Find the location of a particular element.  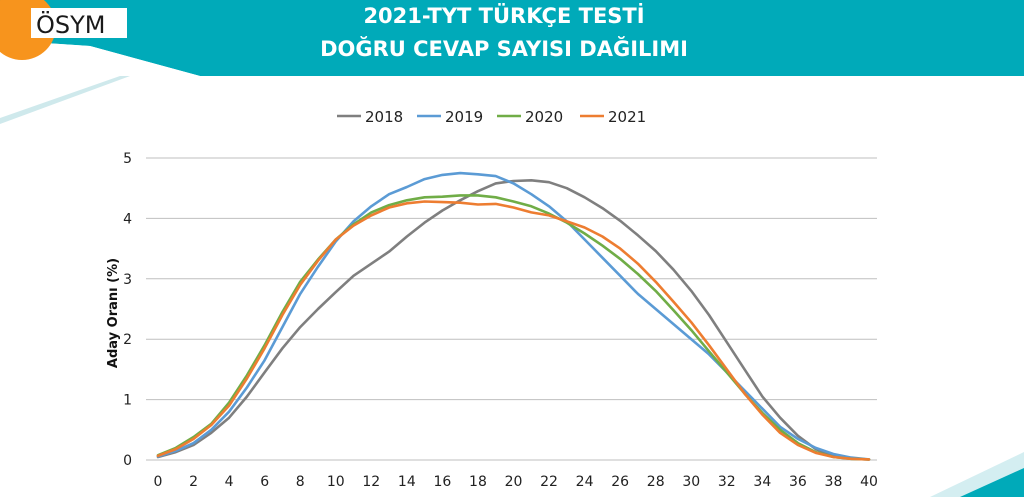

legend-label-2019: 2019 is located at coordinates (464, 117).